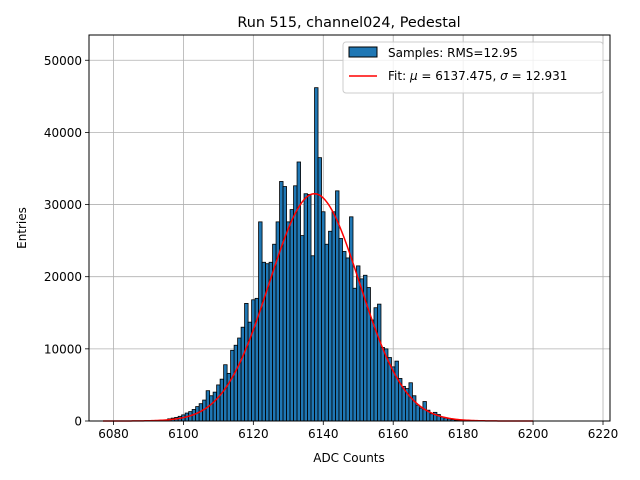 The height and width of the screenshot is (480, 640). What do you see at coordinates (253, 434) in the screenshot?
I see `x-tick-label: 6120` at bounding box center [253, 434].